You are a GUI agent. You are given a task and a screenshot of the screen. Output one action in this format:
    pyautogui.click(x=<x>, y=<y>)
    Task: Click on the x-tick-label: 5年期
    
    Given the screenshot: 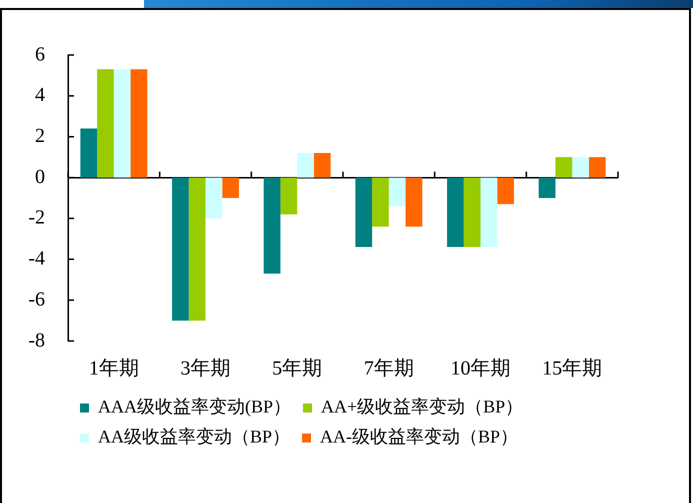 What is the action you would take?
    pyautogui.click(x=297, y=368)
    